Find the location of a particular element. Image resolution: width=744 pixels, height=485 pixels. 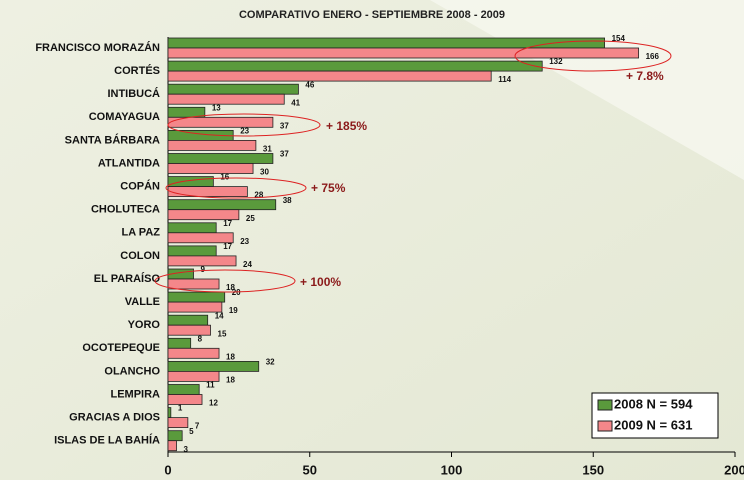

value-label: 38 is located at coordinates (287, 200).